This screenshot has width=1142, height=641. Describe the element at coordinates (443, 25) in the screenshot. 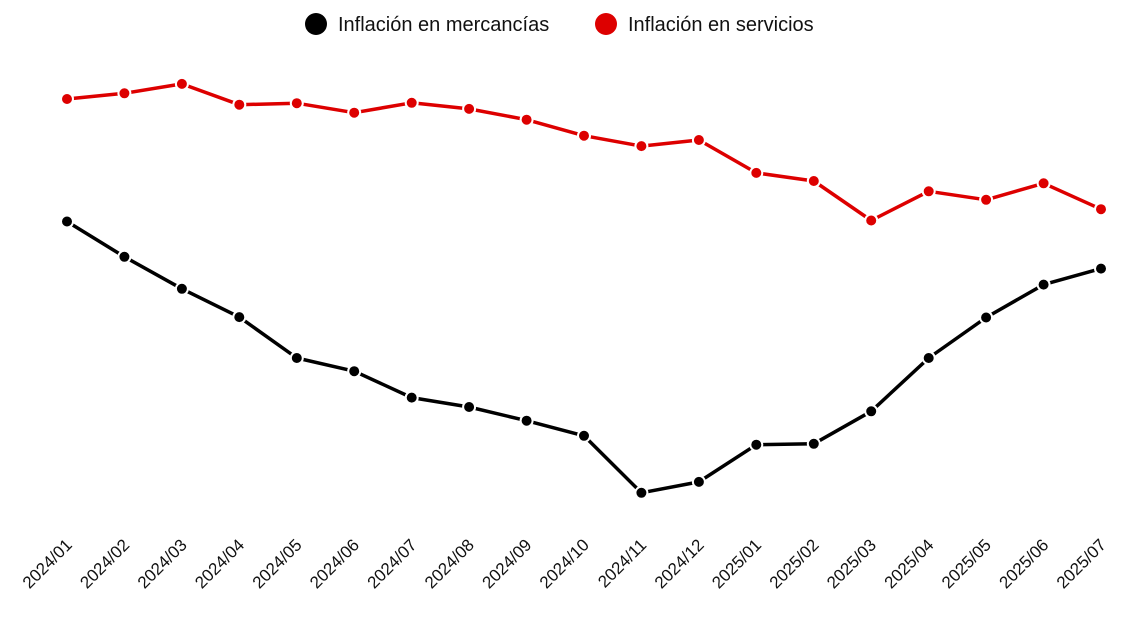

I see `legend-label-mercancias: Inflación en mercancías` at that location.